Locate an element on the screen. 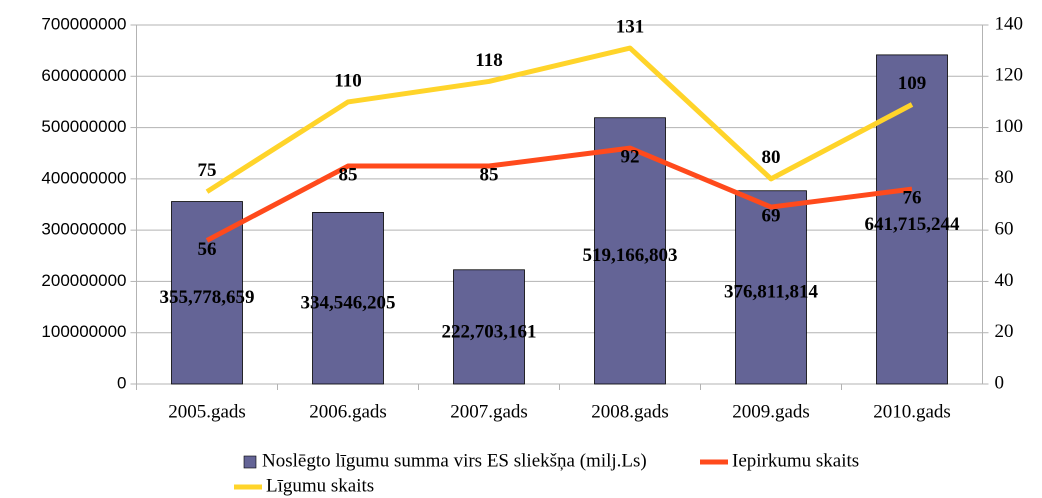 This screenshot has width=1042, height=498. data-label: 118 is located at coordinates (488, 60).